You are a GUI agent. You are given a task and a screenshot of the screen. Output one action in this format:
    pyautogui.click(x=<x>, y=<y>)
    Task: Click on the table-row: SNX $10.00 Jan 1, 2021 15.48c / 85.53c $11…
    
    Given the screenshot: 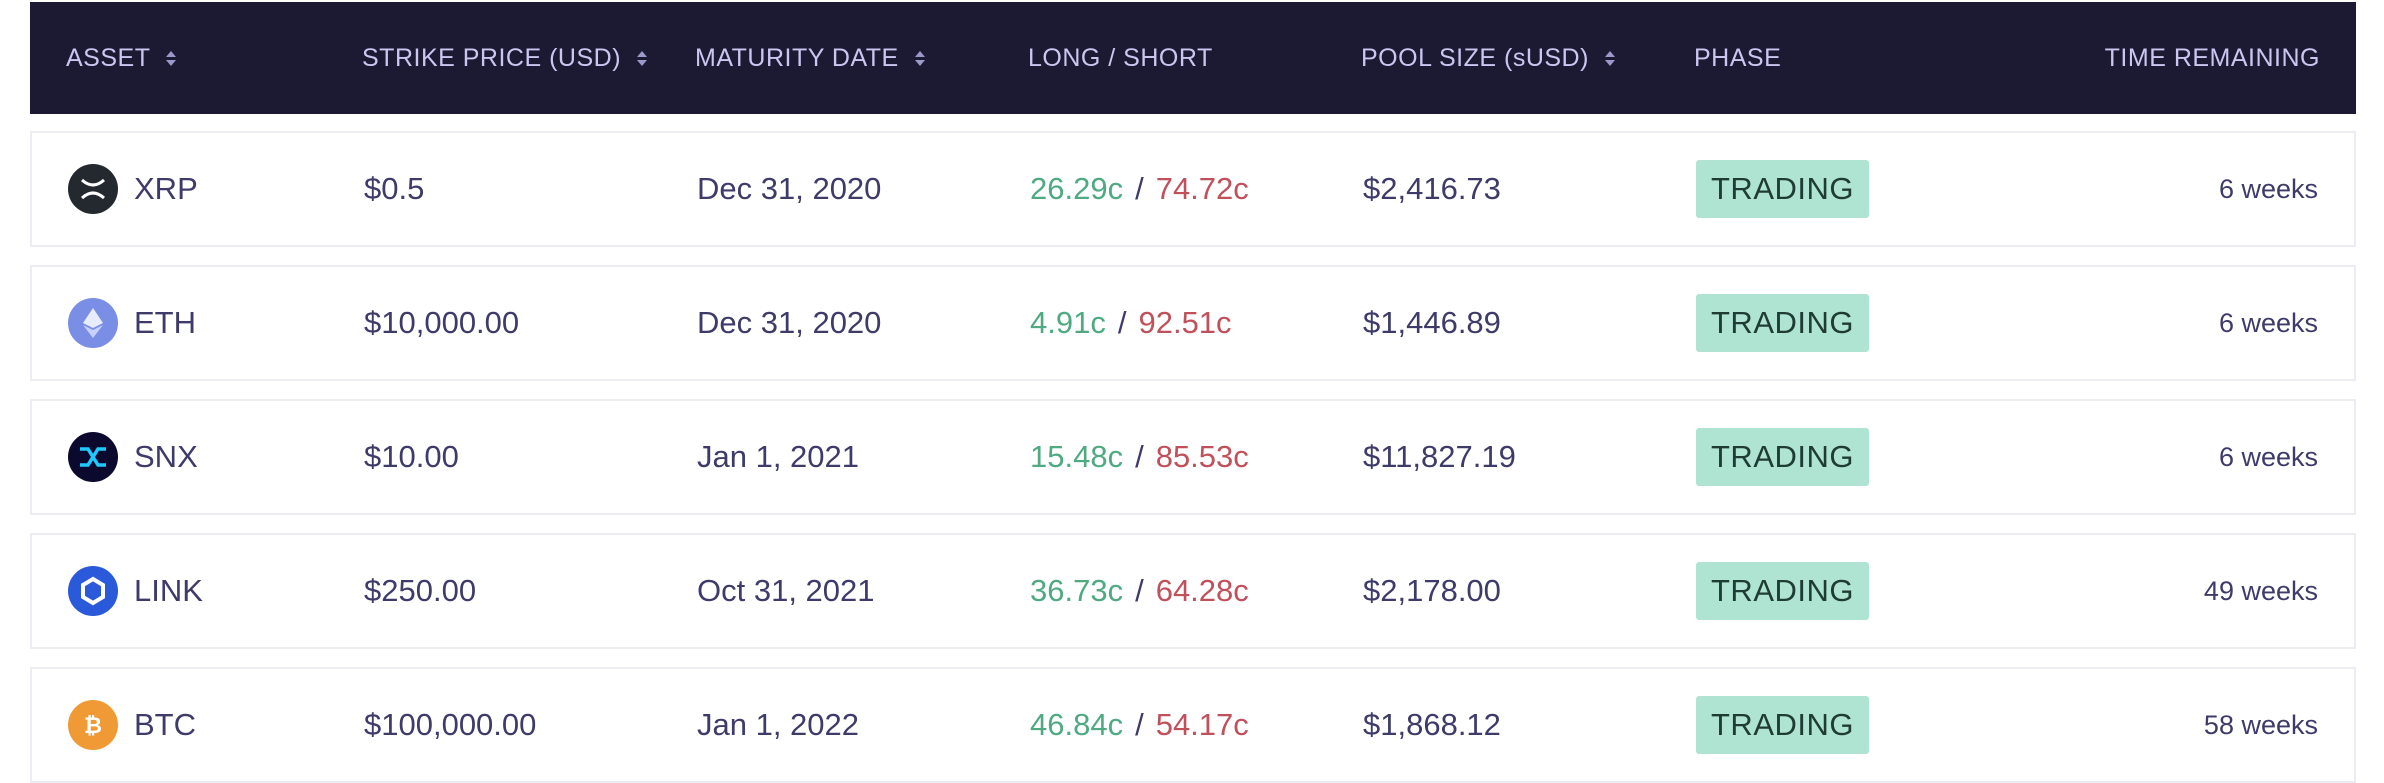 What is the action you would take?
    pyautogui.click(x=1193, y=457)
    